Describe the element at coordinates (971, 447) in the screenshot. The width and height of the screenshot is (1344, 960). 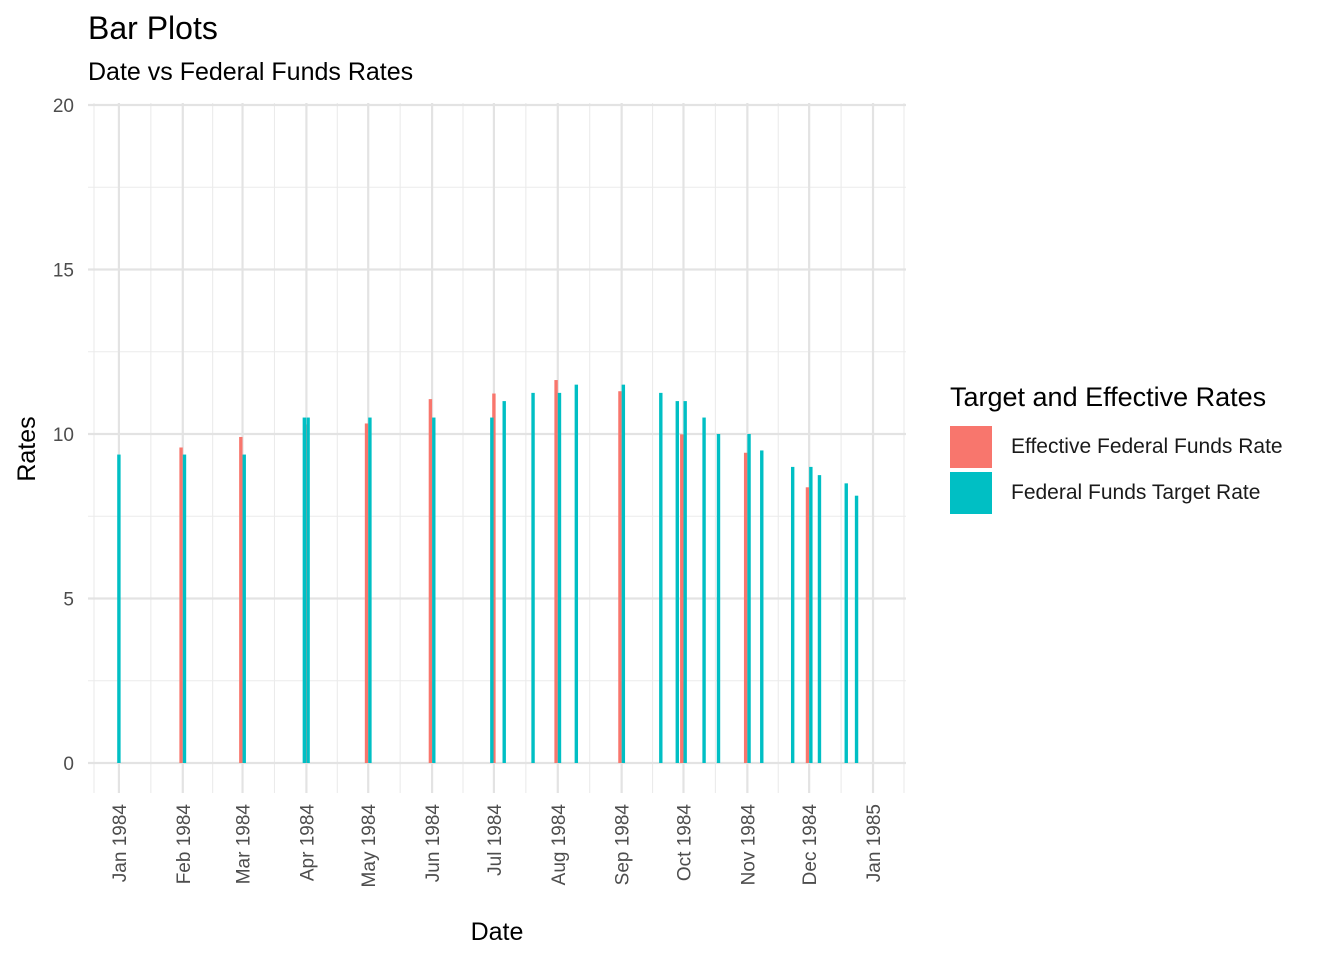
I see `legend-key-effective` at that location.